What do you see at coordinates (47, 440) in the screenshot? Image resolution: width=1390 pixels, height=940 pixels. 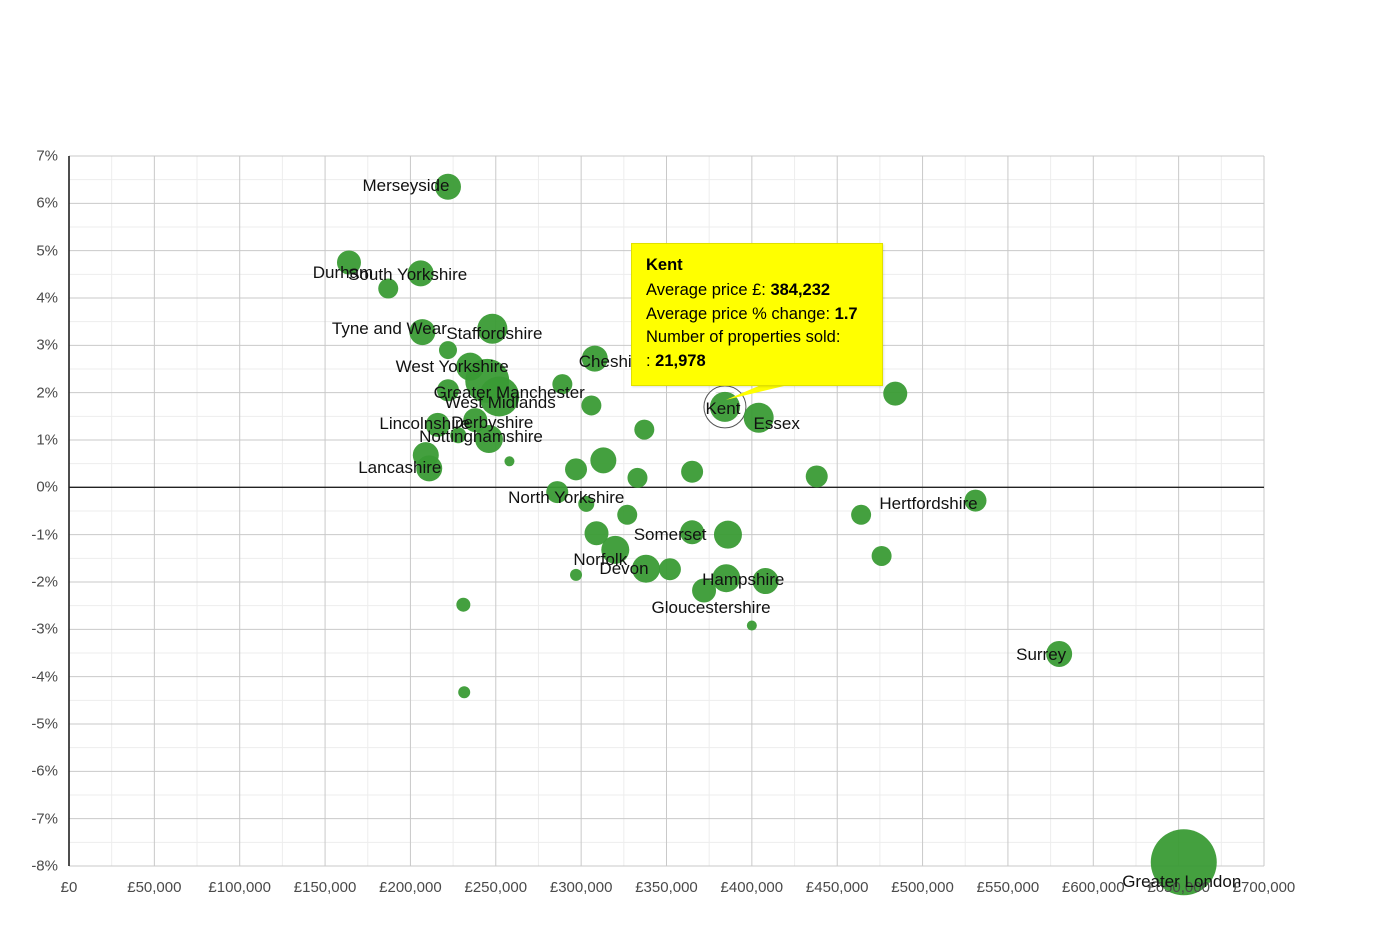 I see `y-tick-label: 1%` at bounding box center [47, 440].